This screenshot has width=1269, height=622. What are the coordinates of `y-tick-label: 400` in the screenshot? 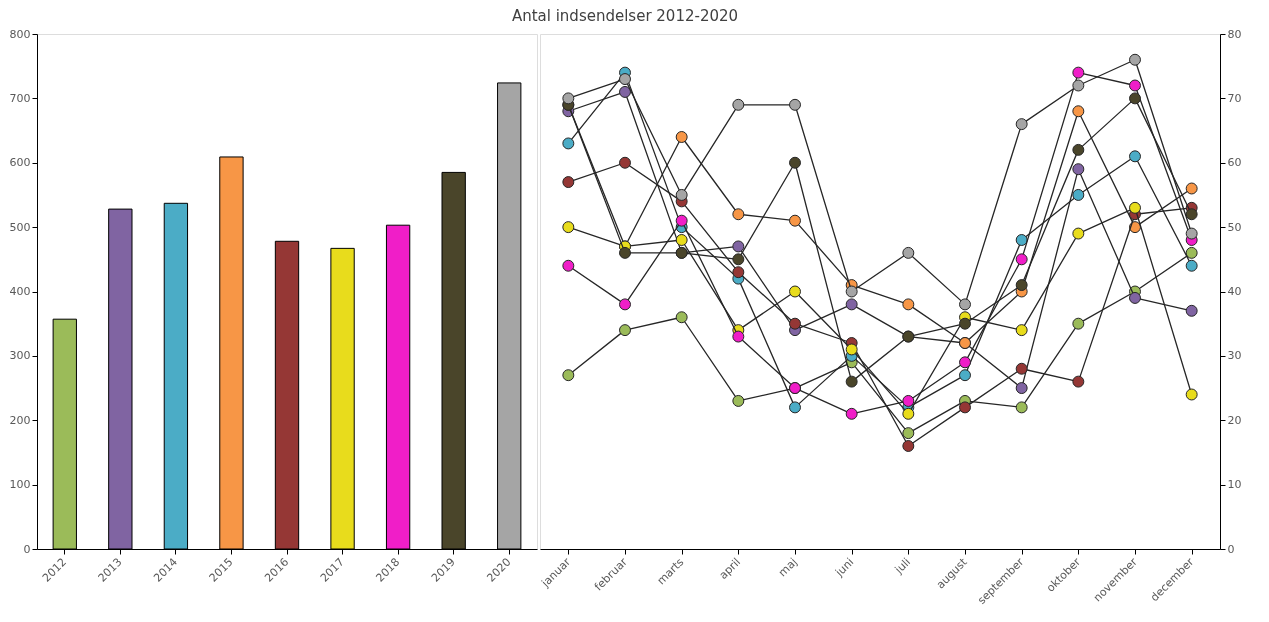 It's located at (20, 291).